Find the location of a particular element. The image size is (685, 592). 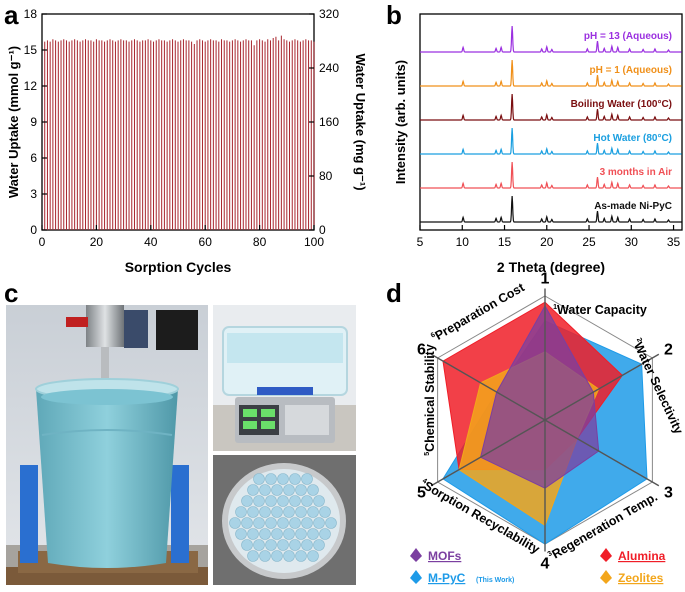

radar-axis-number: 3 is located at coordinates (668, 492).